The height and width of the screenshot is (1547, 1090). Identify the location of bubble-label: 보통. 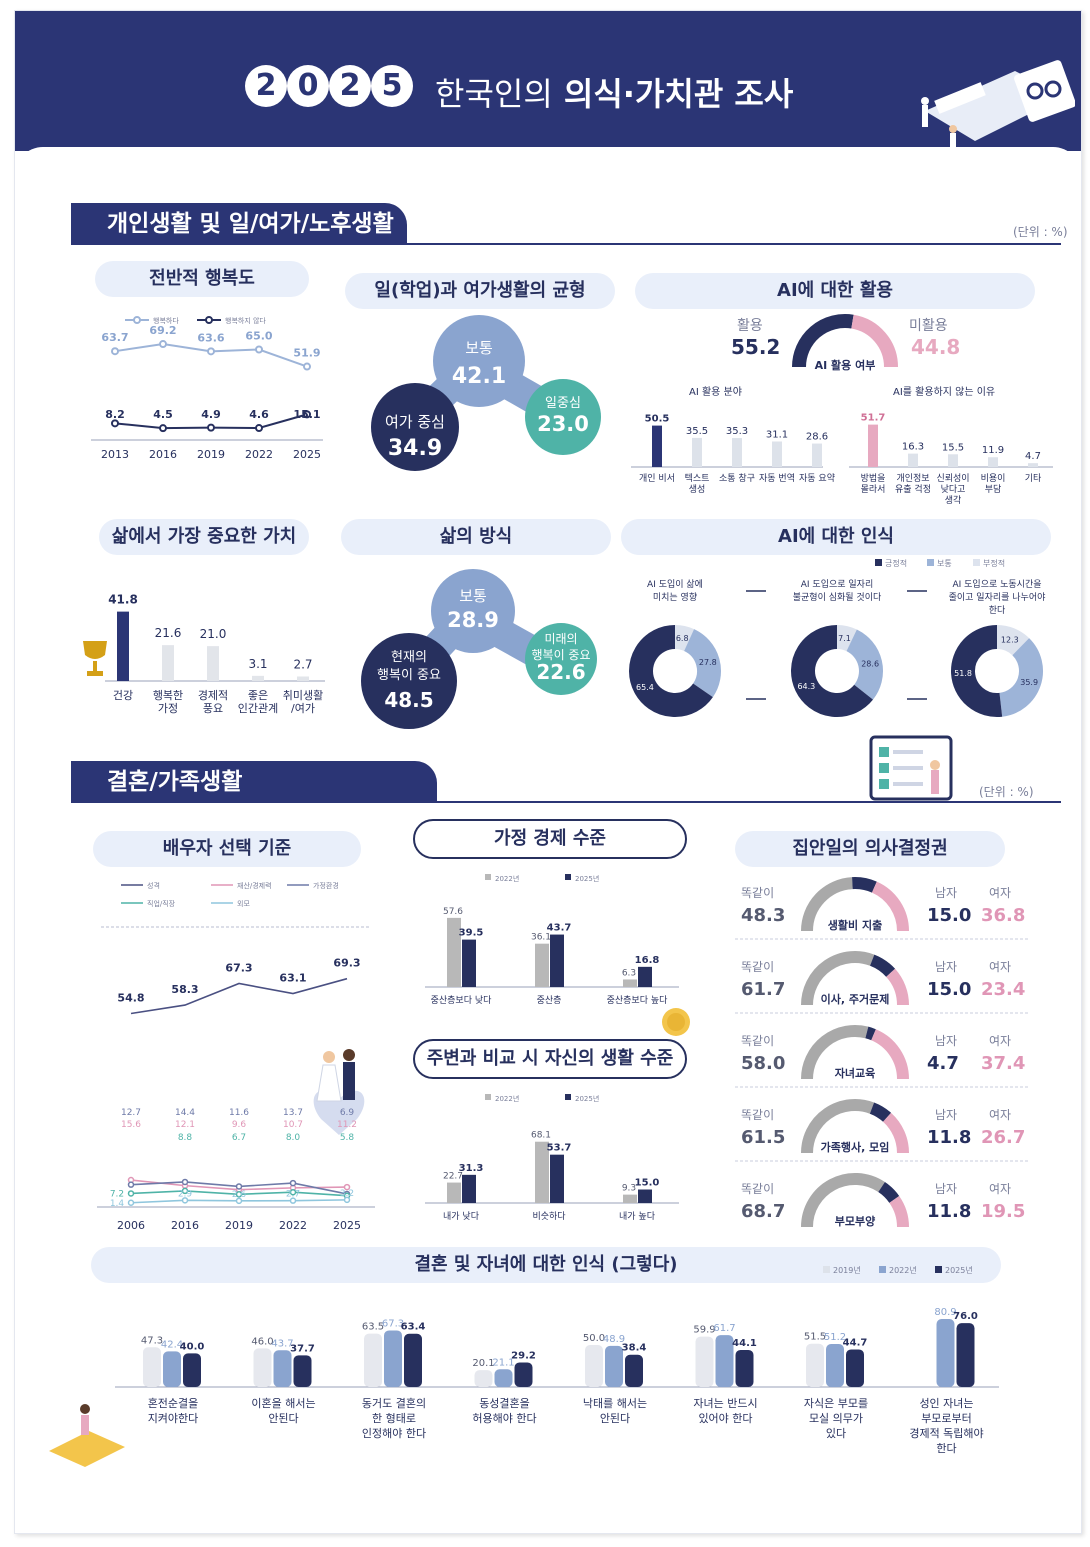
(479, 348).